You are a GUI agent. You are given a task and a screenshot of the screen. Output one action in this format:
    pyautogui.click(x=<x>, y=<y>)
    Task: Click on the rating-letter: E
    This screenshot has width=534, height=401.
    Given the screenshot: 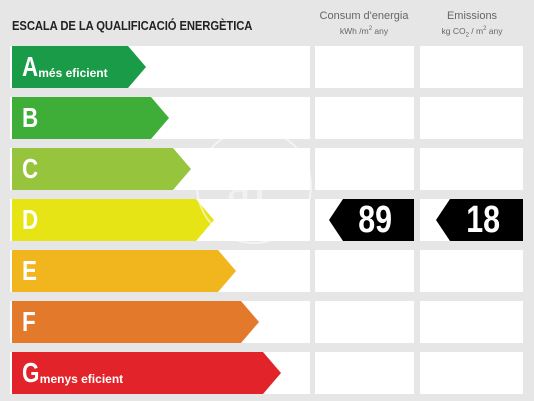 What is the action you would take?
    pyautogui.click(x=29, y=270)
    